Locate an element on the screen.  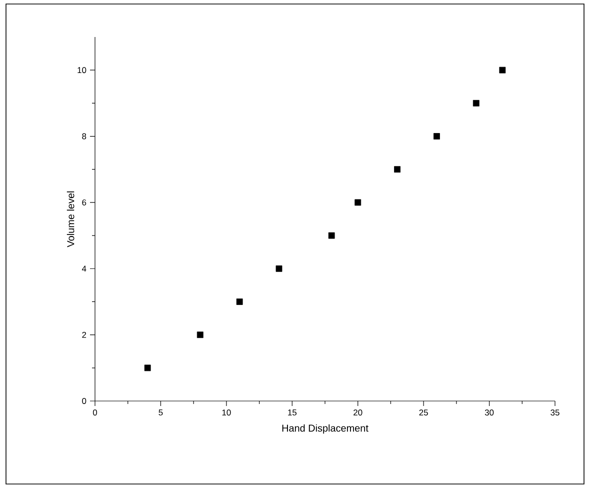
x-tick-label: 35 is located at coordinates (555, 413).